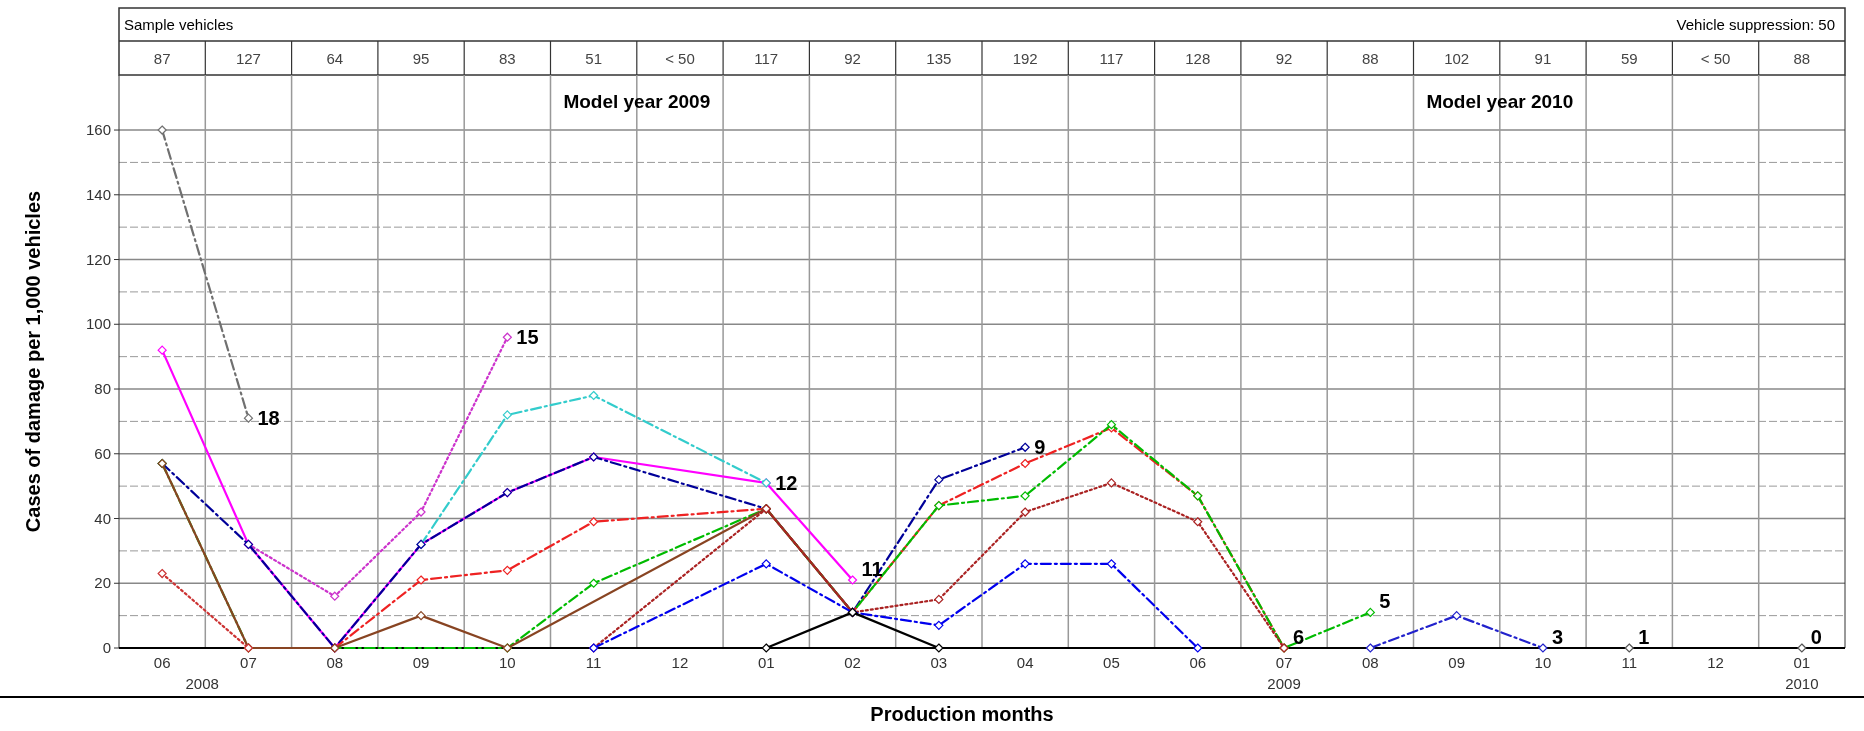 This screenshot has height=731, width=1864. What do you see at coordinates (962, 714) in the screenshot?
I see `x-axis-title: Production months` at bounding box center [962, 714].